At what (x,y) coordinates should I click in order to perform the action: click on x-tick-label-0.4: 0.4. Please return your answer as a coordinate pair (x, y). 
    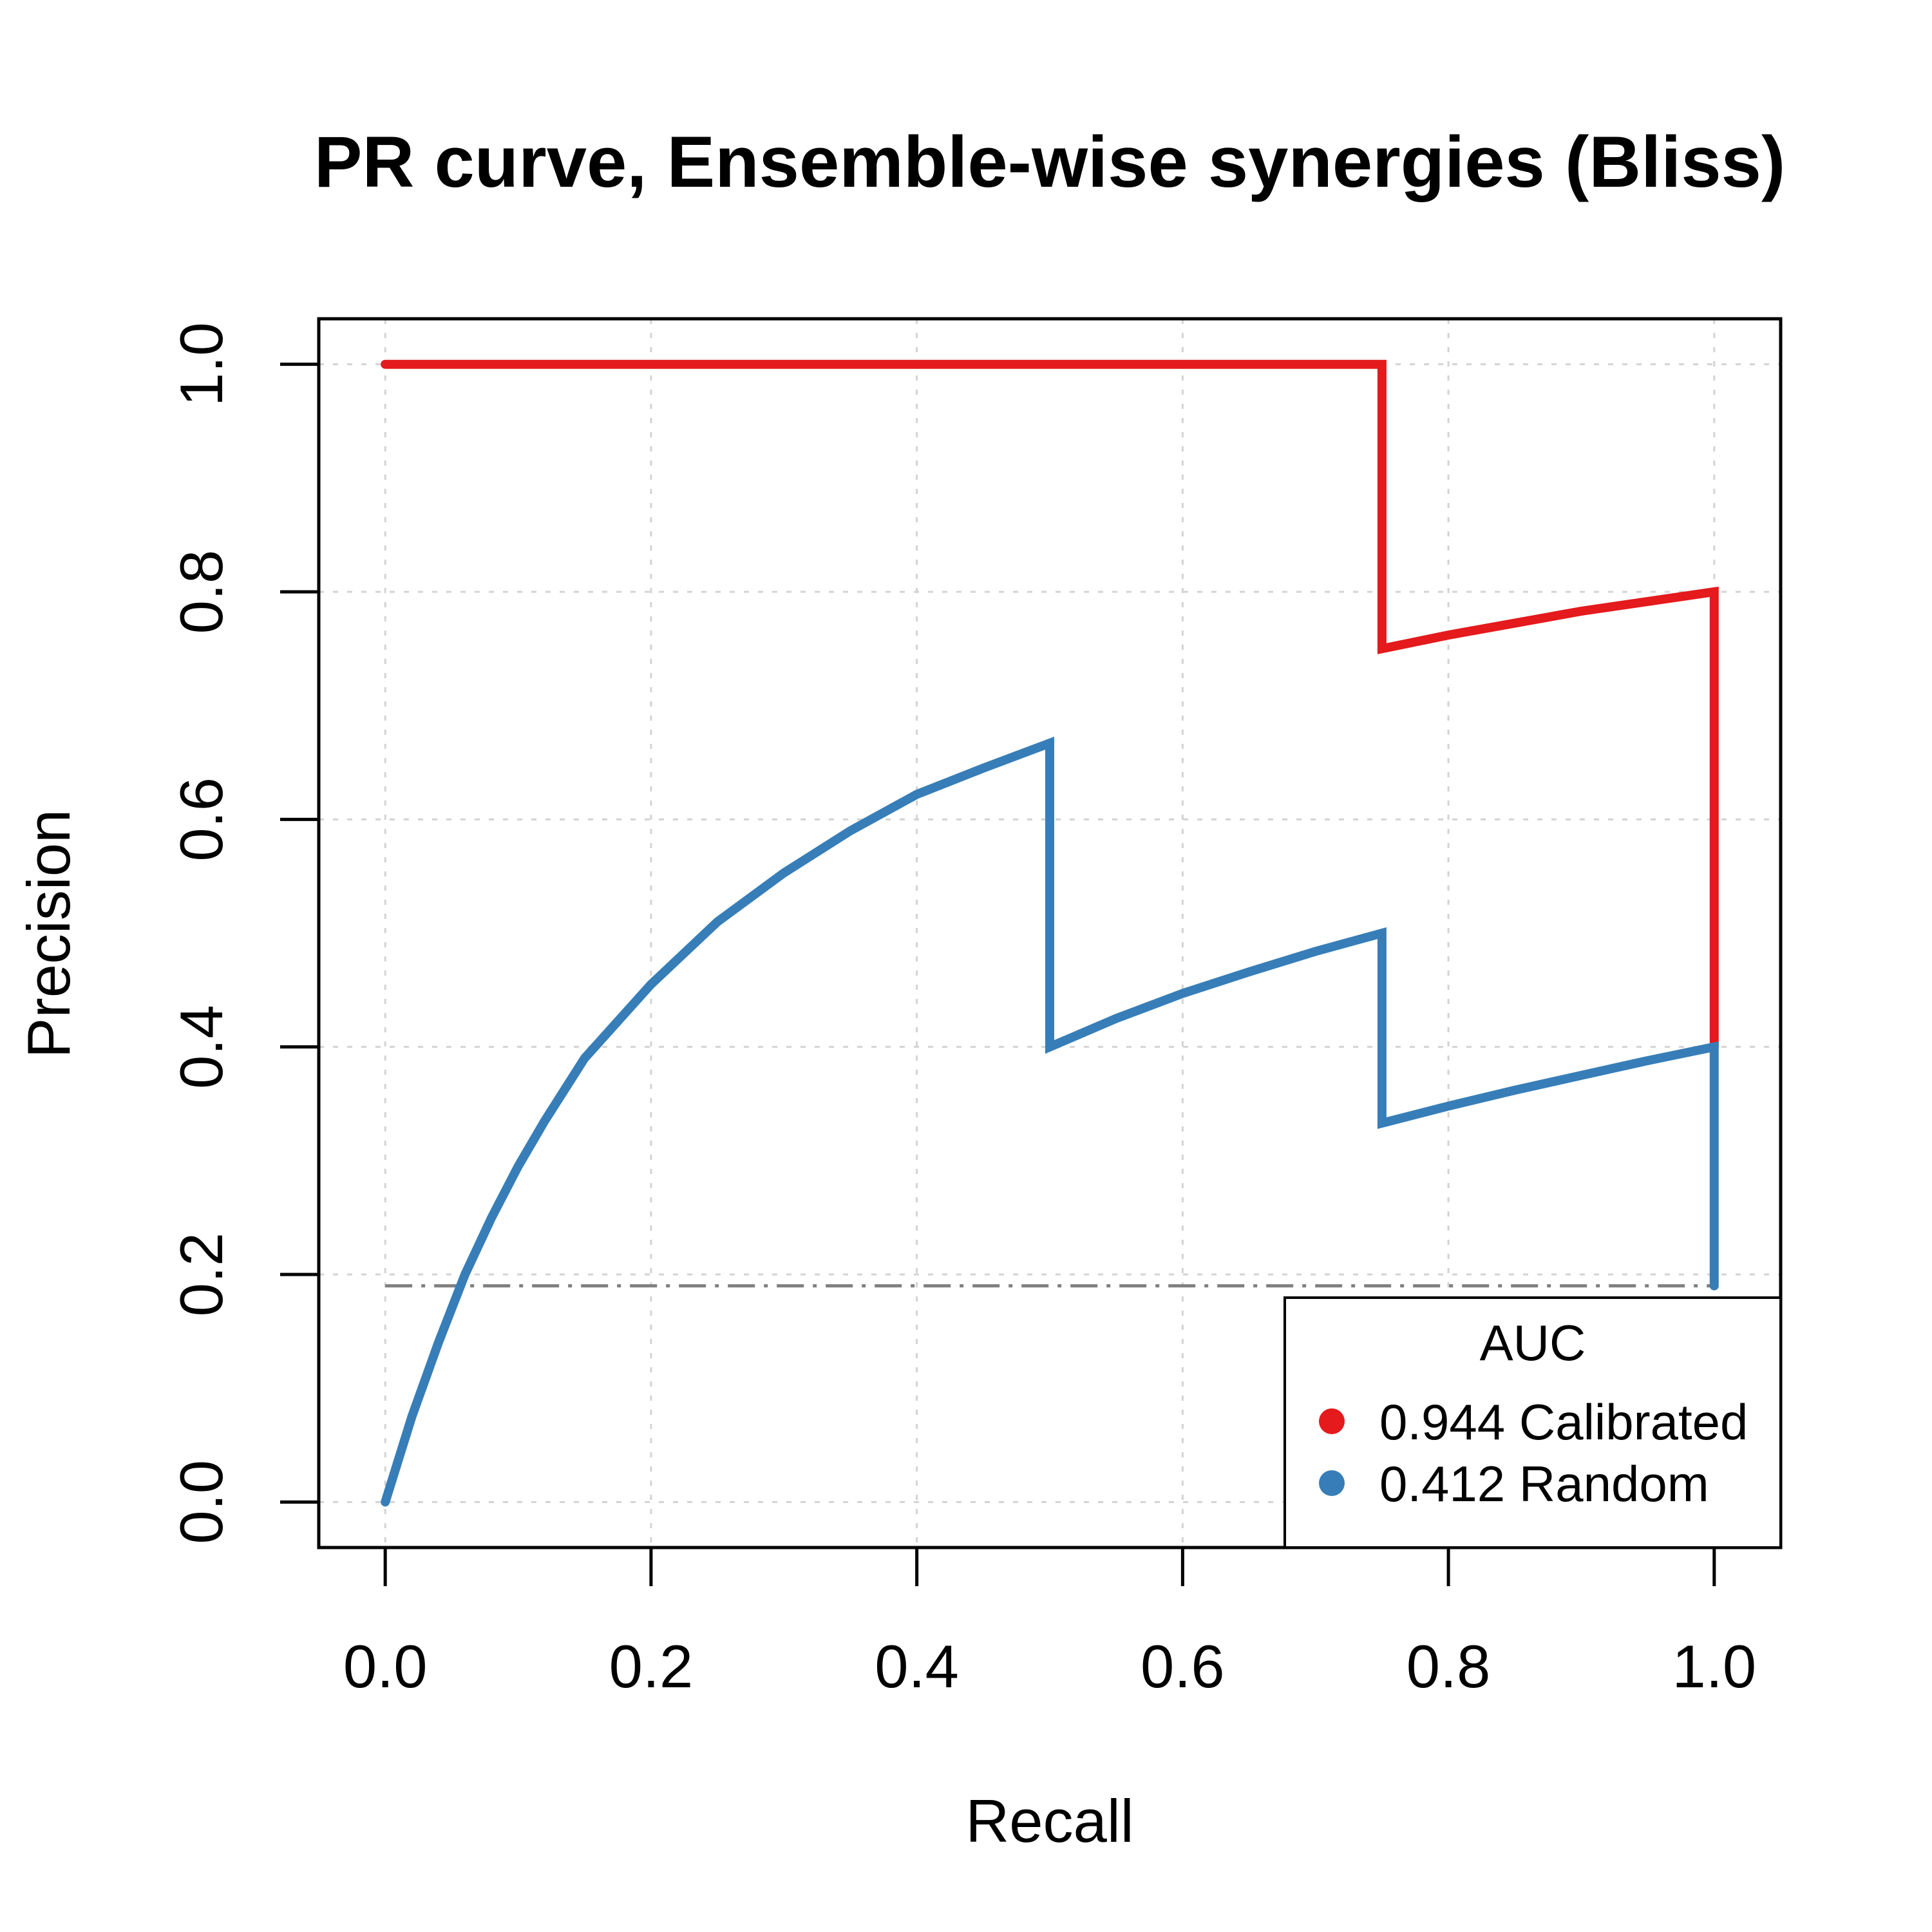
    Looking at the image, I should click on (917, 1667).